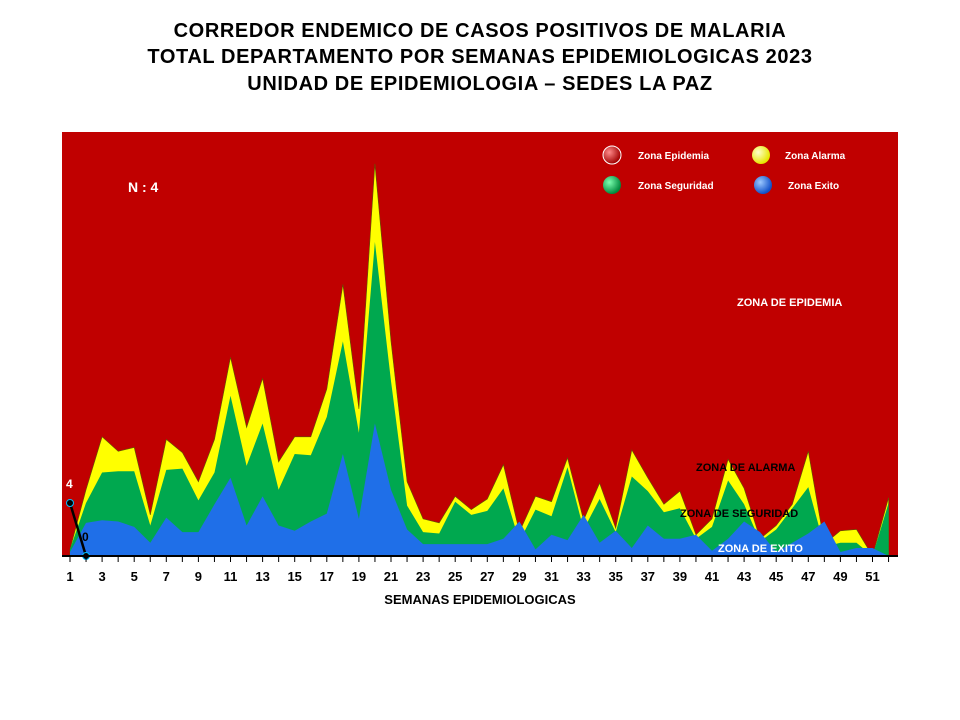 The height and width of the screenshot is (720, 960). I want to click on n-label: N : 4, so click(143, 187).